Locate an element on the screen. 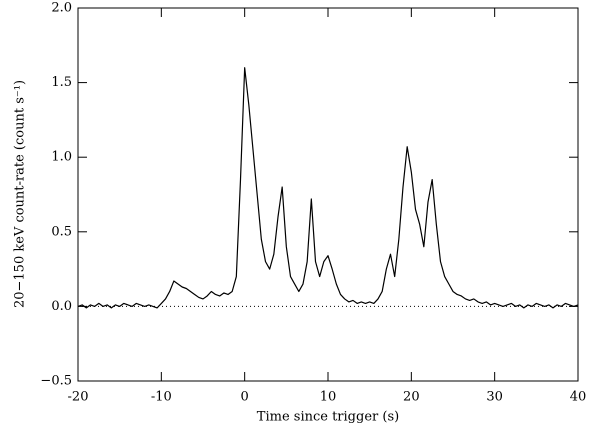 This screenshot has height=430, width=608. x-axis-title: Time since trigger (s) is located at coordinates (328, 417).